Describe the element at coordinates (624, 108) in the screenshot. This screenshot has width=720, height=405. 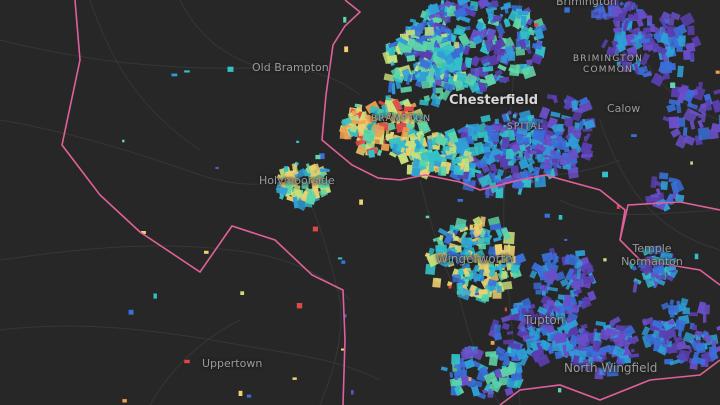
I see `place-label-calow: Calow` at that location.